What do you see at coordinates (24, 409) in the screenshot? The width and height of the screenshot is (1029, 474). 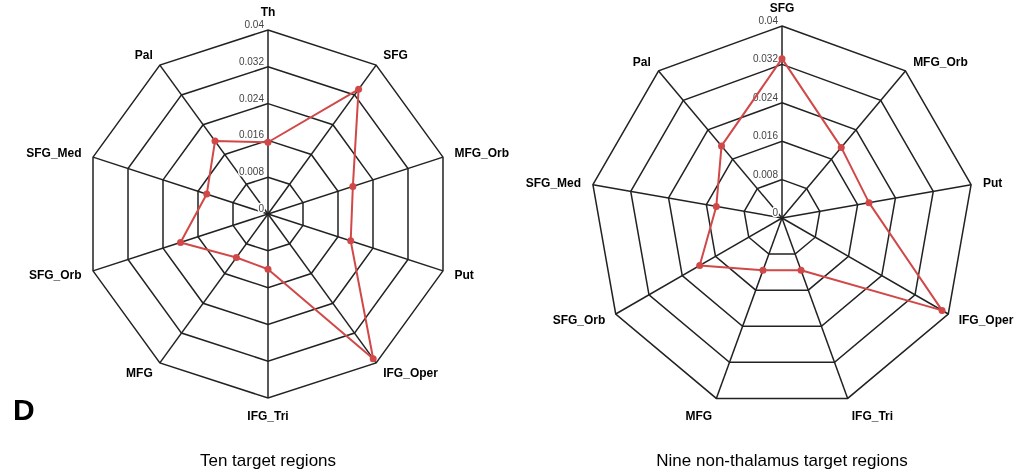 I see `text: D` at bounding box center [24, 409].